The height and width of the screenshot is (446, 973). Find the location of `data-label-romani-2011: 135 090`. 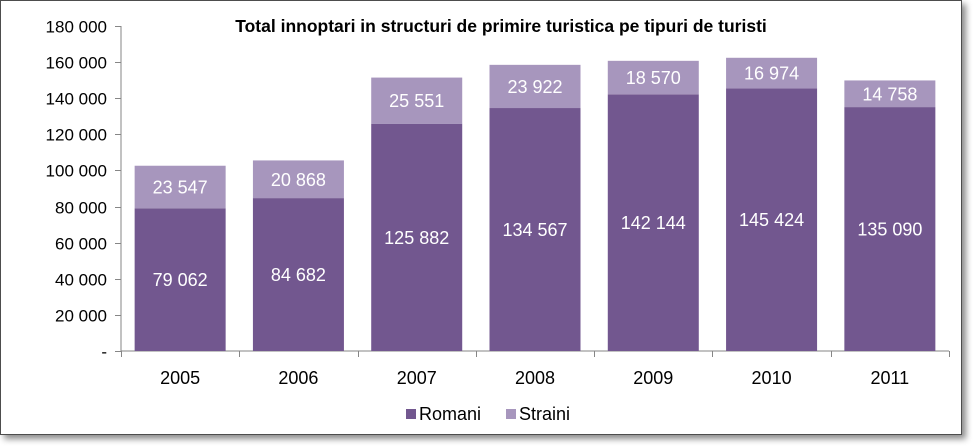

data-label-romani-2011: 135 090 is located at coordinates (889, 230).